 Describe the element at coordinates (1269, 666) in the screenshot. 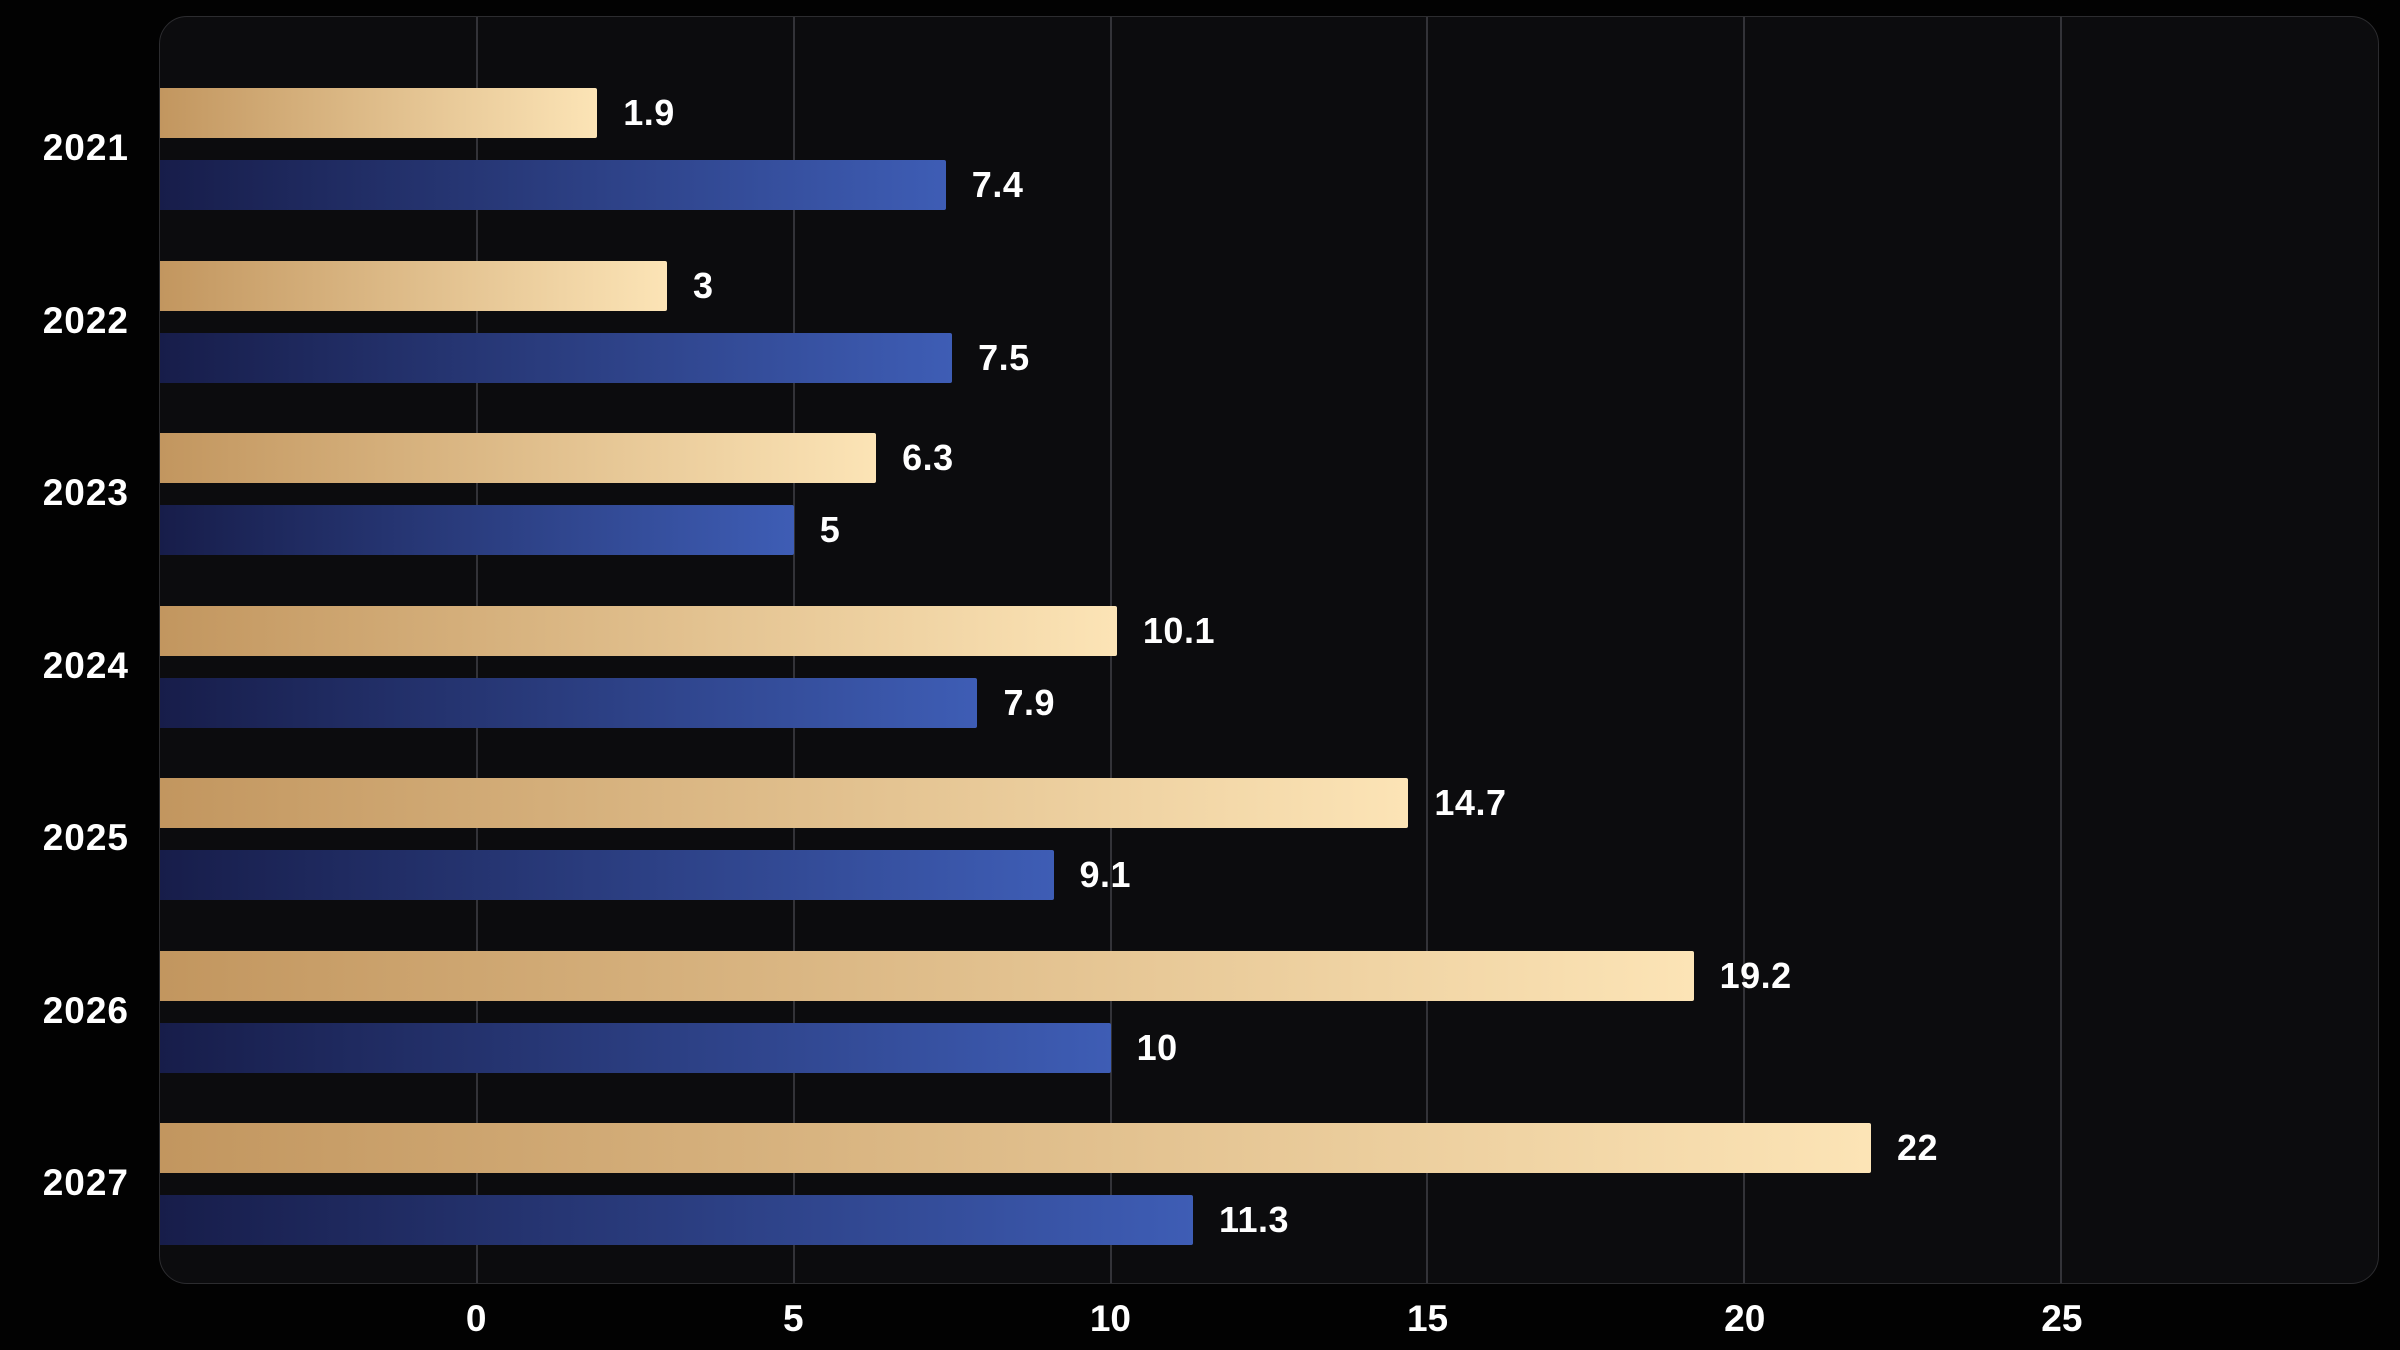

I see `bar-group-2024: 10.1 7.9` at that location.